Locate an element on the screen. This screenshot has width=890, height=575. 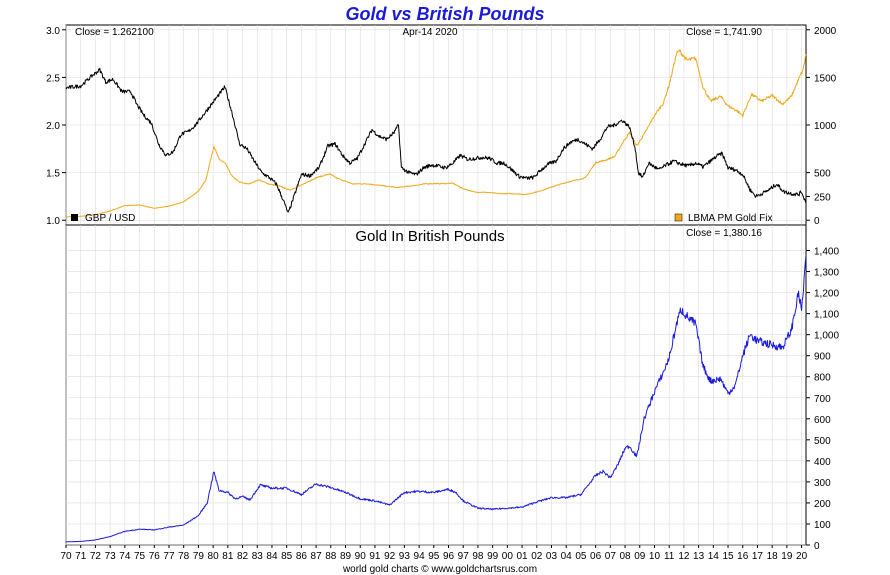
bottom-right-tick-label: 300 is located at coordinates (822, 483).